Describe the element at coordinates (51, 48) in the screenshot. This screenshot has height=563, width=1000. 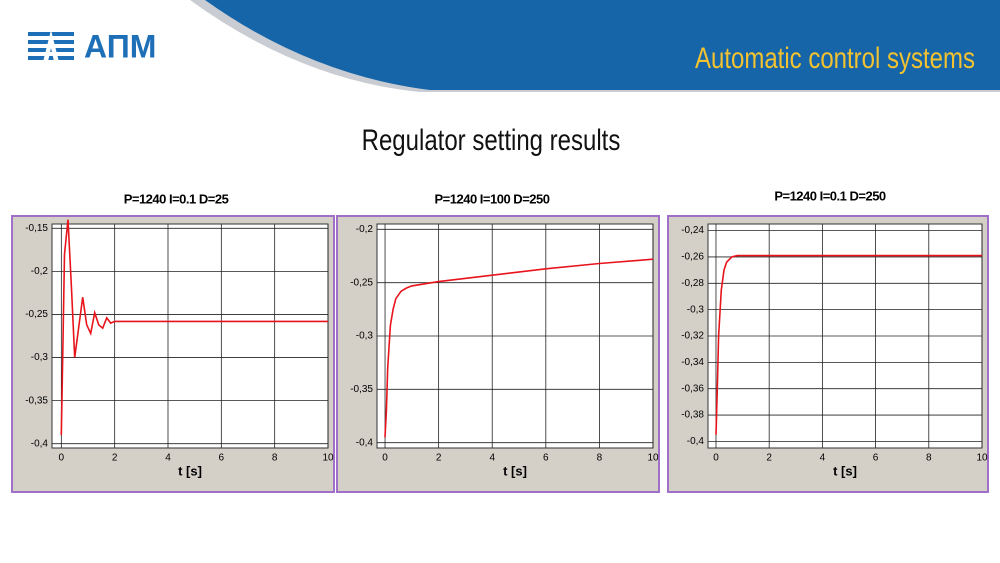
I see `logo-icon` at that location.